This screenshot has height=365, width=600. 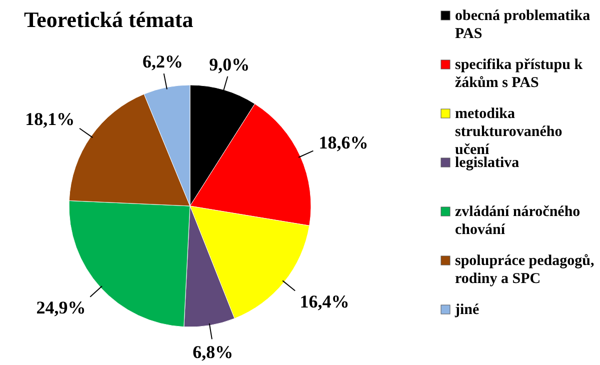 What do you see at coordinates (109, 19) in the screenshot?
I see `chart-title: Teoretická témata` at bounding box center [109, 19].